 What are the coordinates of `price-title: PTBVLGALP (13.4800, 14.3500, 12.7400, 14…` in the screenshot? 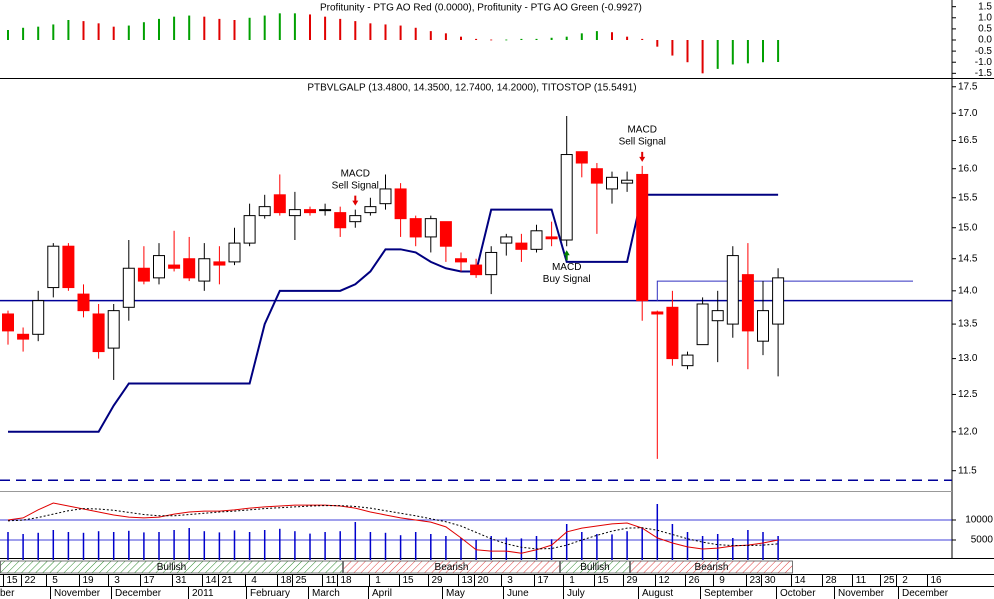 It's located at (471, 88).